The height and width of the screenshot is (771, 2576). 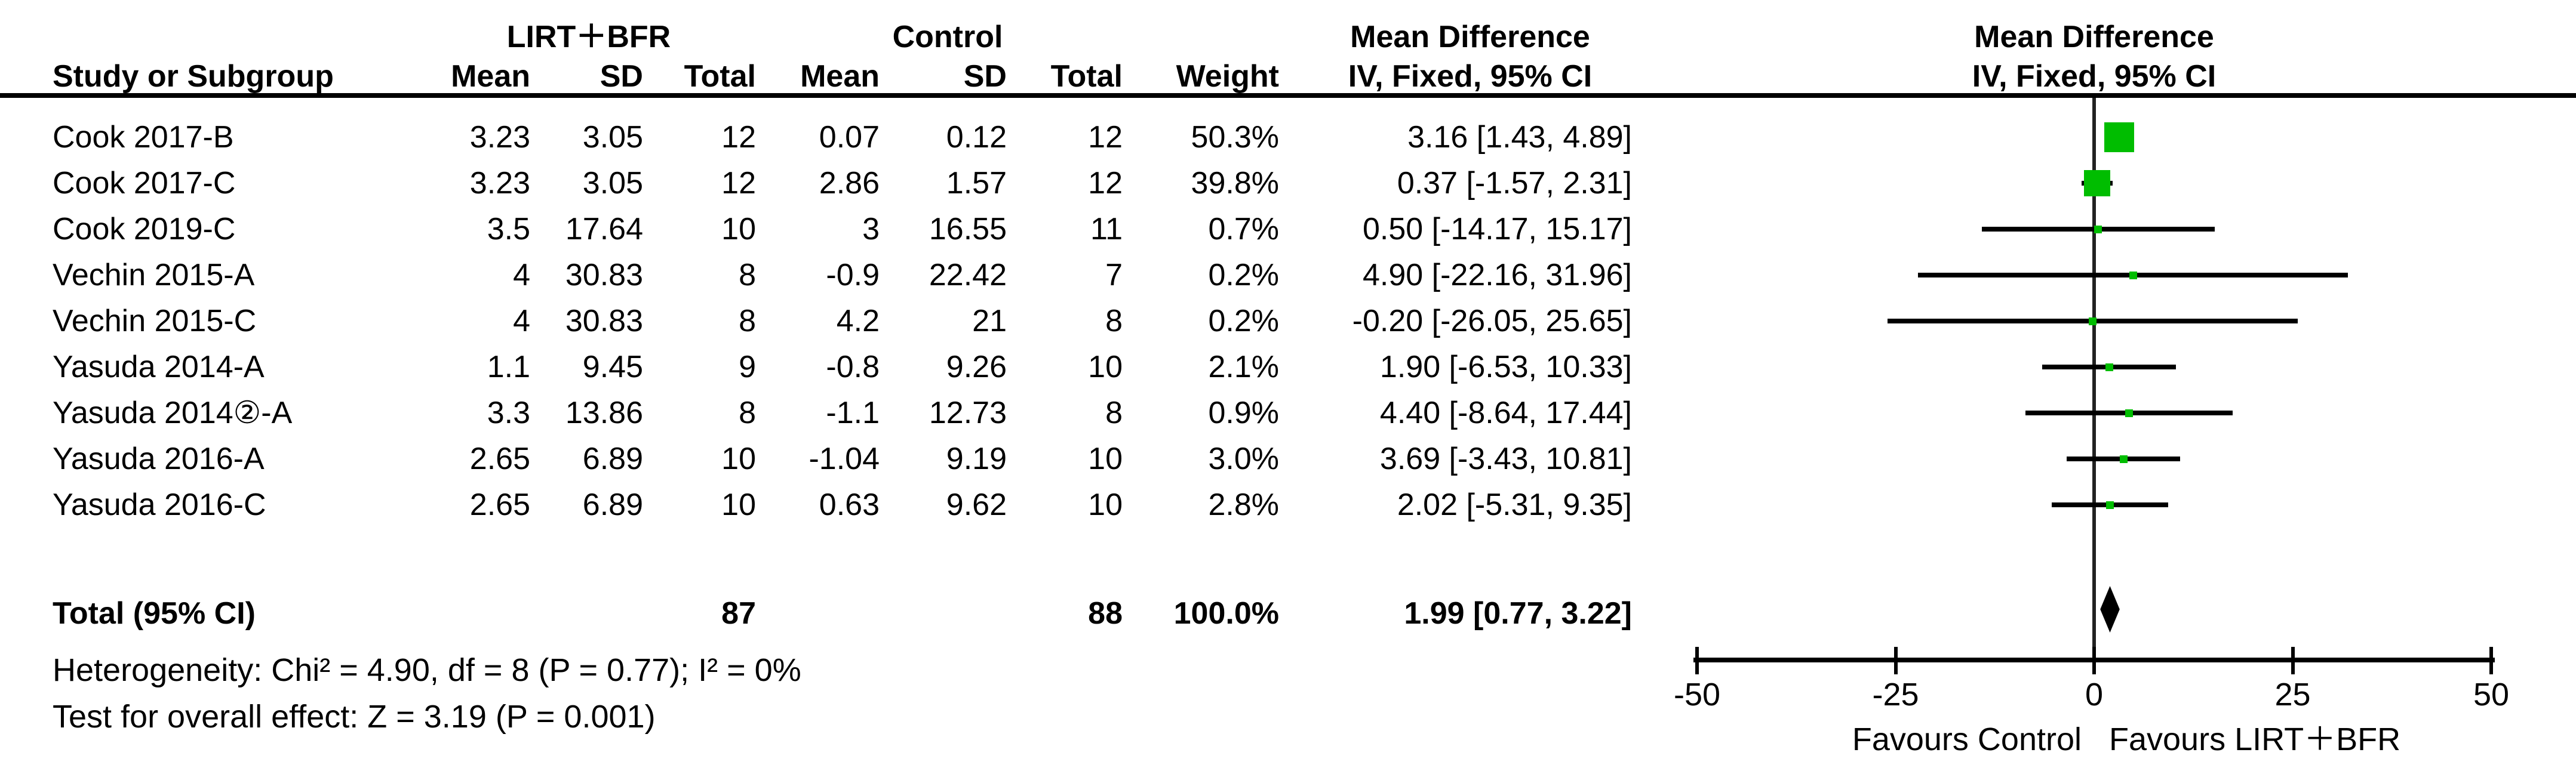 What do you see at coordinates (2094, 37) in the screenshot?
I see `plot-header-mean-difference: Mean Difference` at bounding box center [2094, 37].